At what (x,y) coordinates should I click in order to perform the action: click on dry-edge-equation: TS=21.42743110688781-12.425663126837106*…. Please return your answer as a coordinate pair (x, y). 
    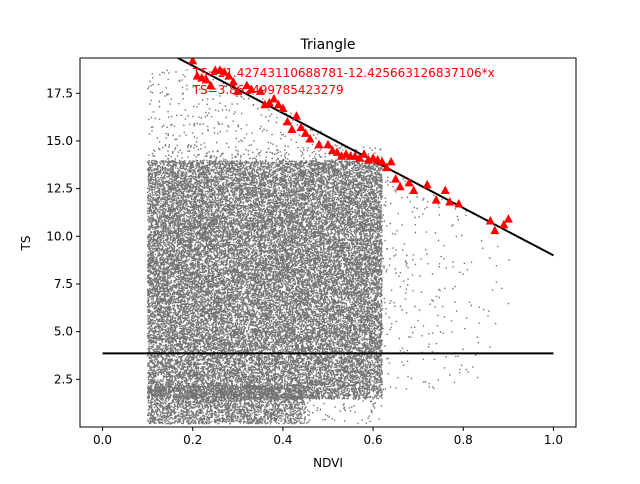
    Looking at the image, I should click on (343, 73).